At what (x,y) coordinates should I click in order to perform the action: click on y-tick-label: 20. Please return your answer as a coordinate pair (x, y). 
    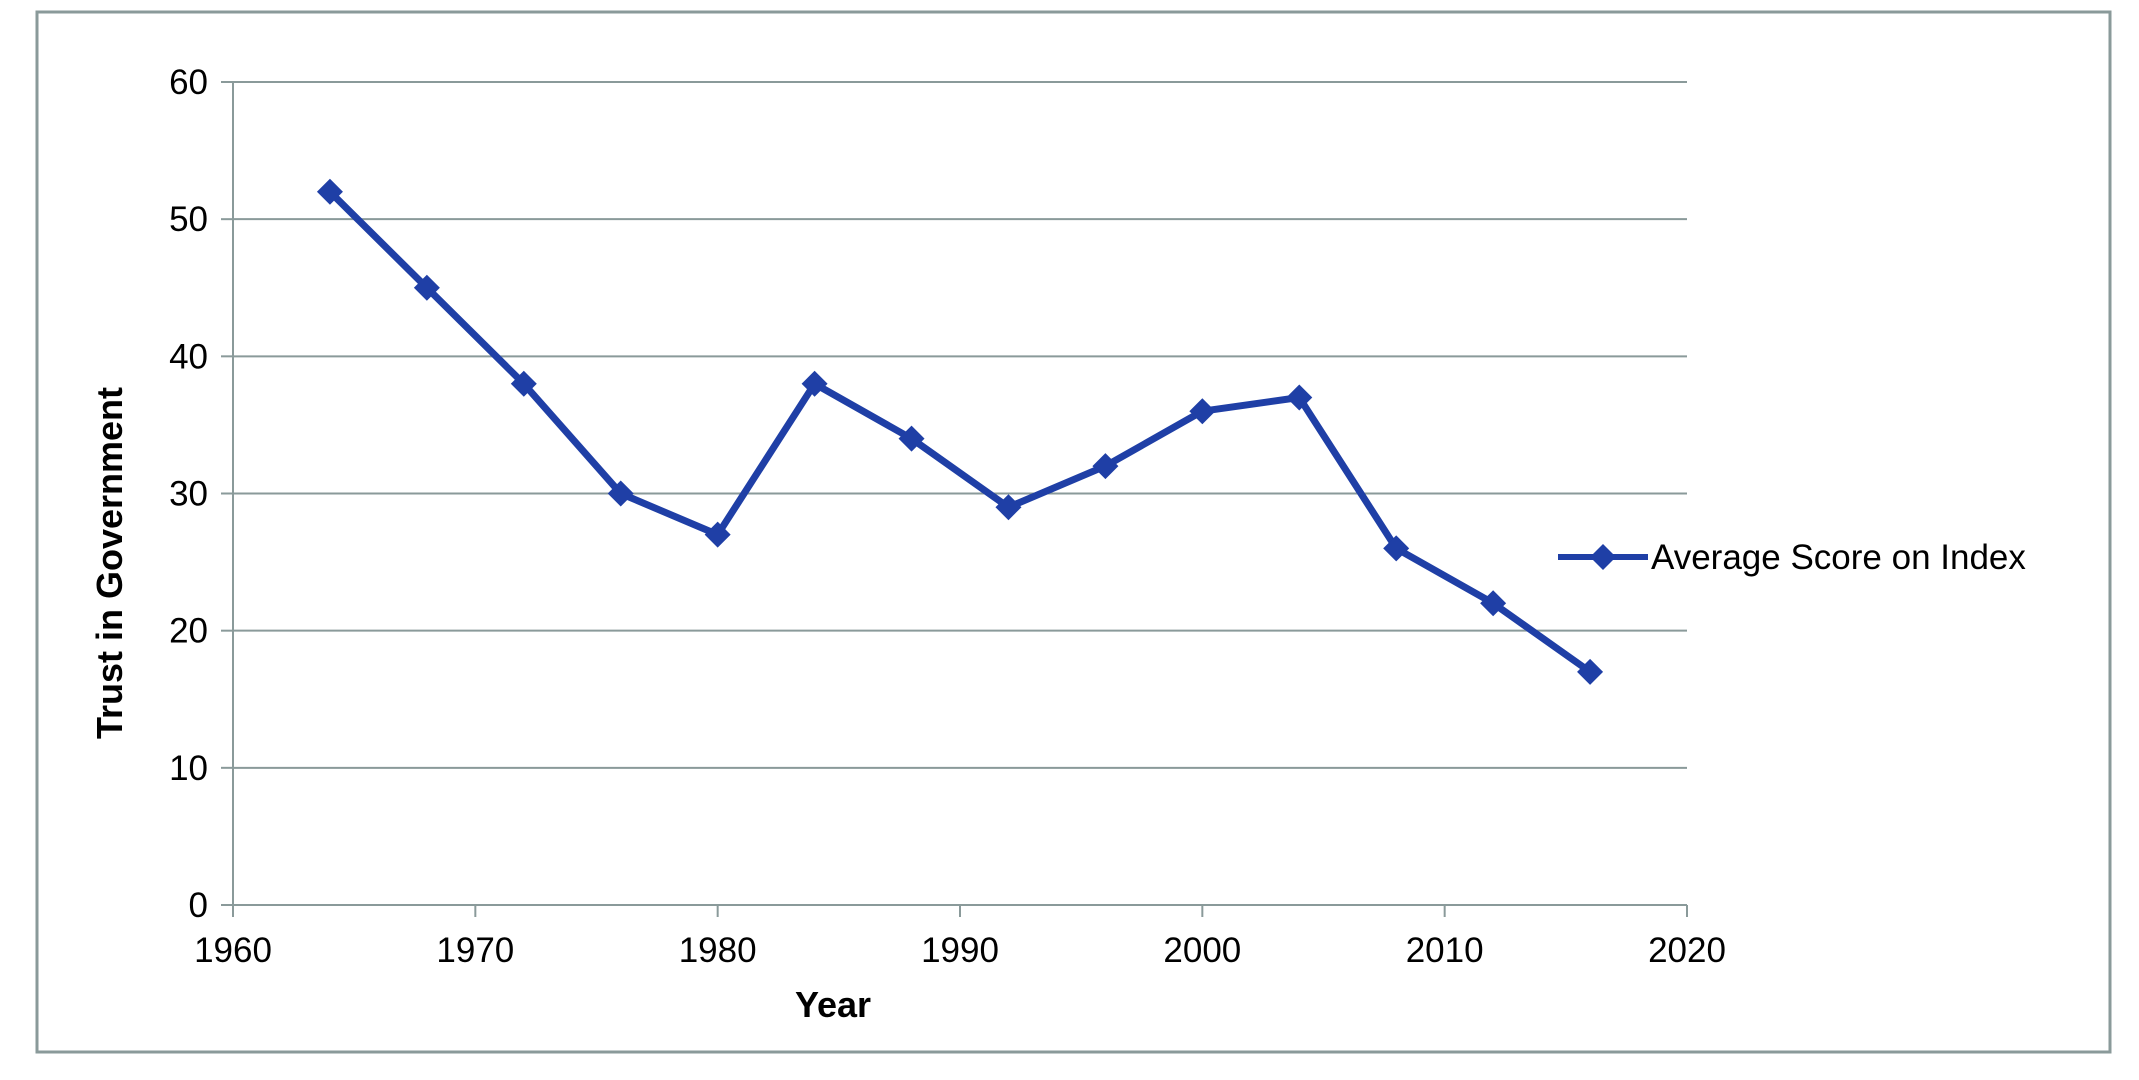
    Looking at the image, I should click on (188, 631).